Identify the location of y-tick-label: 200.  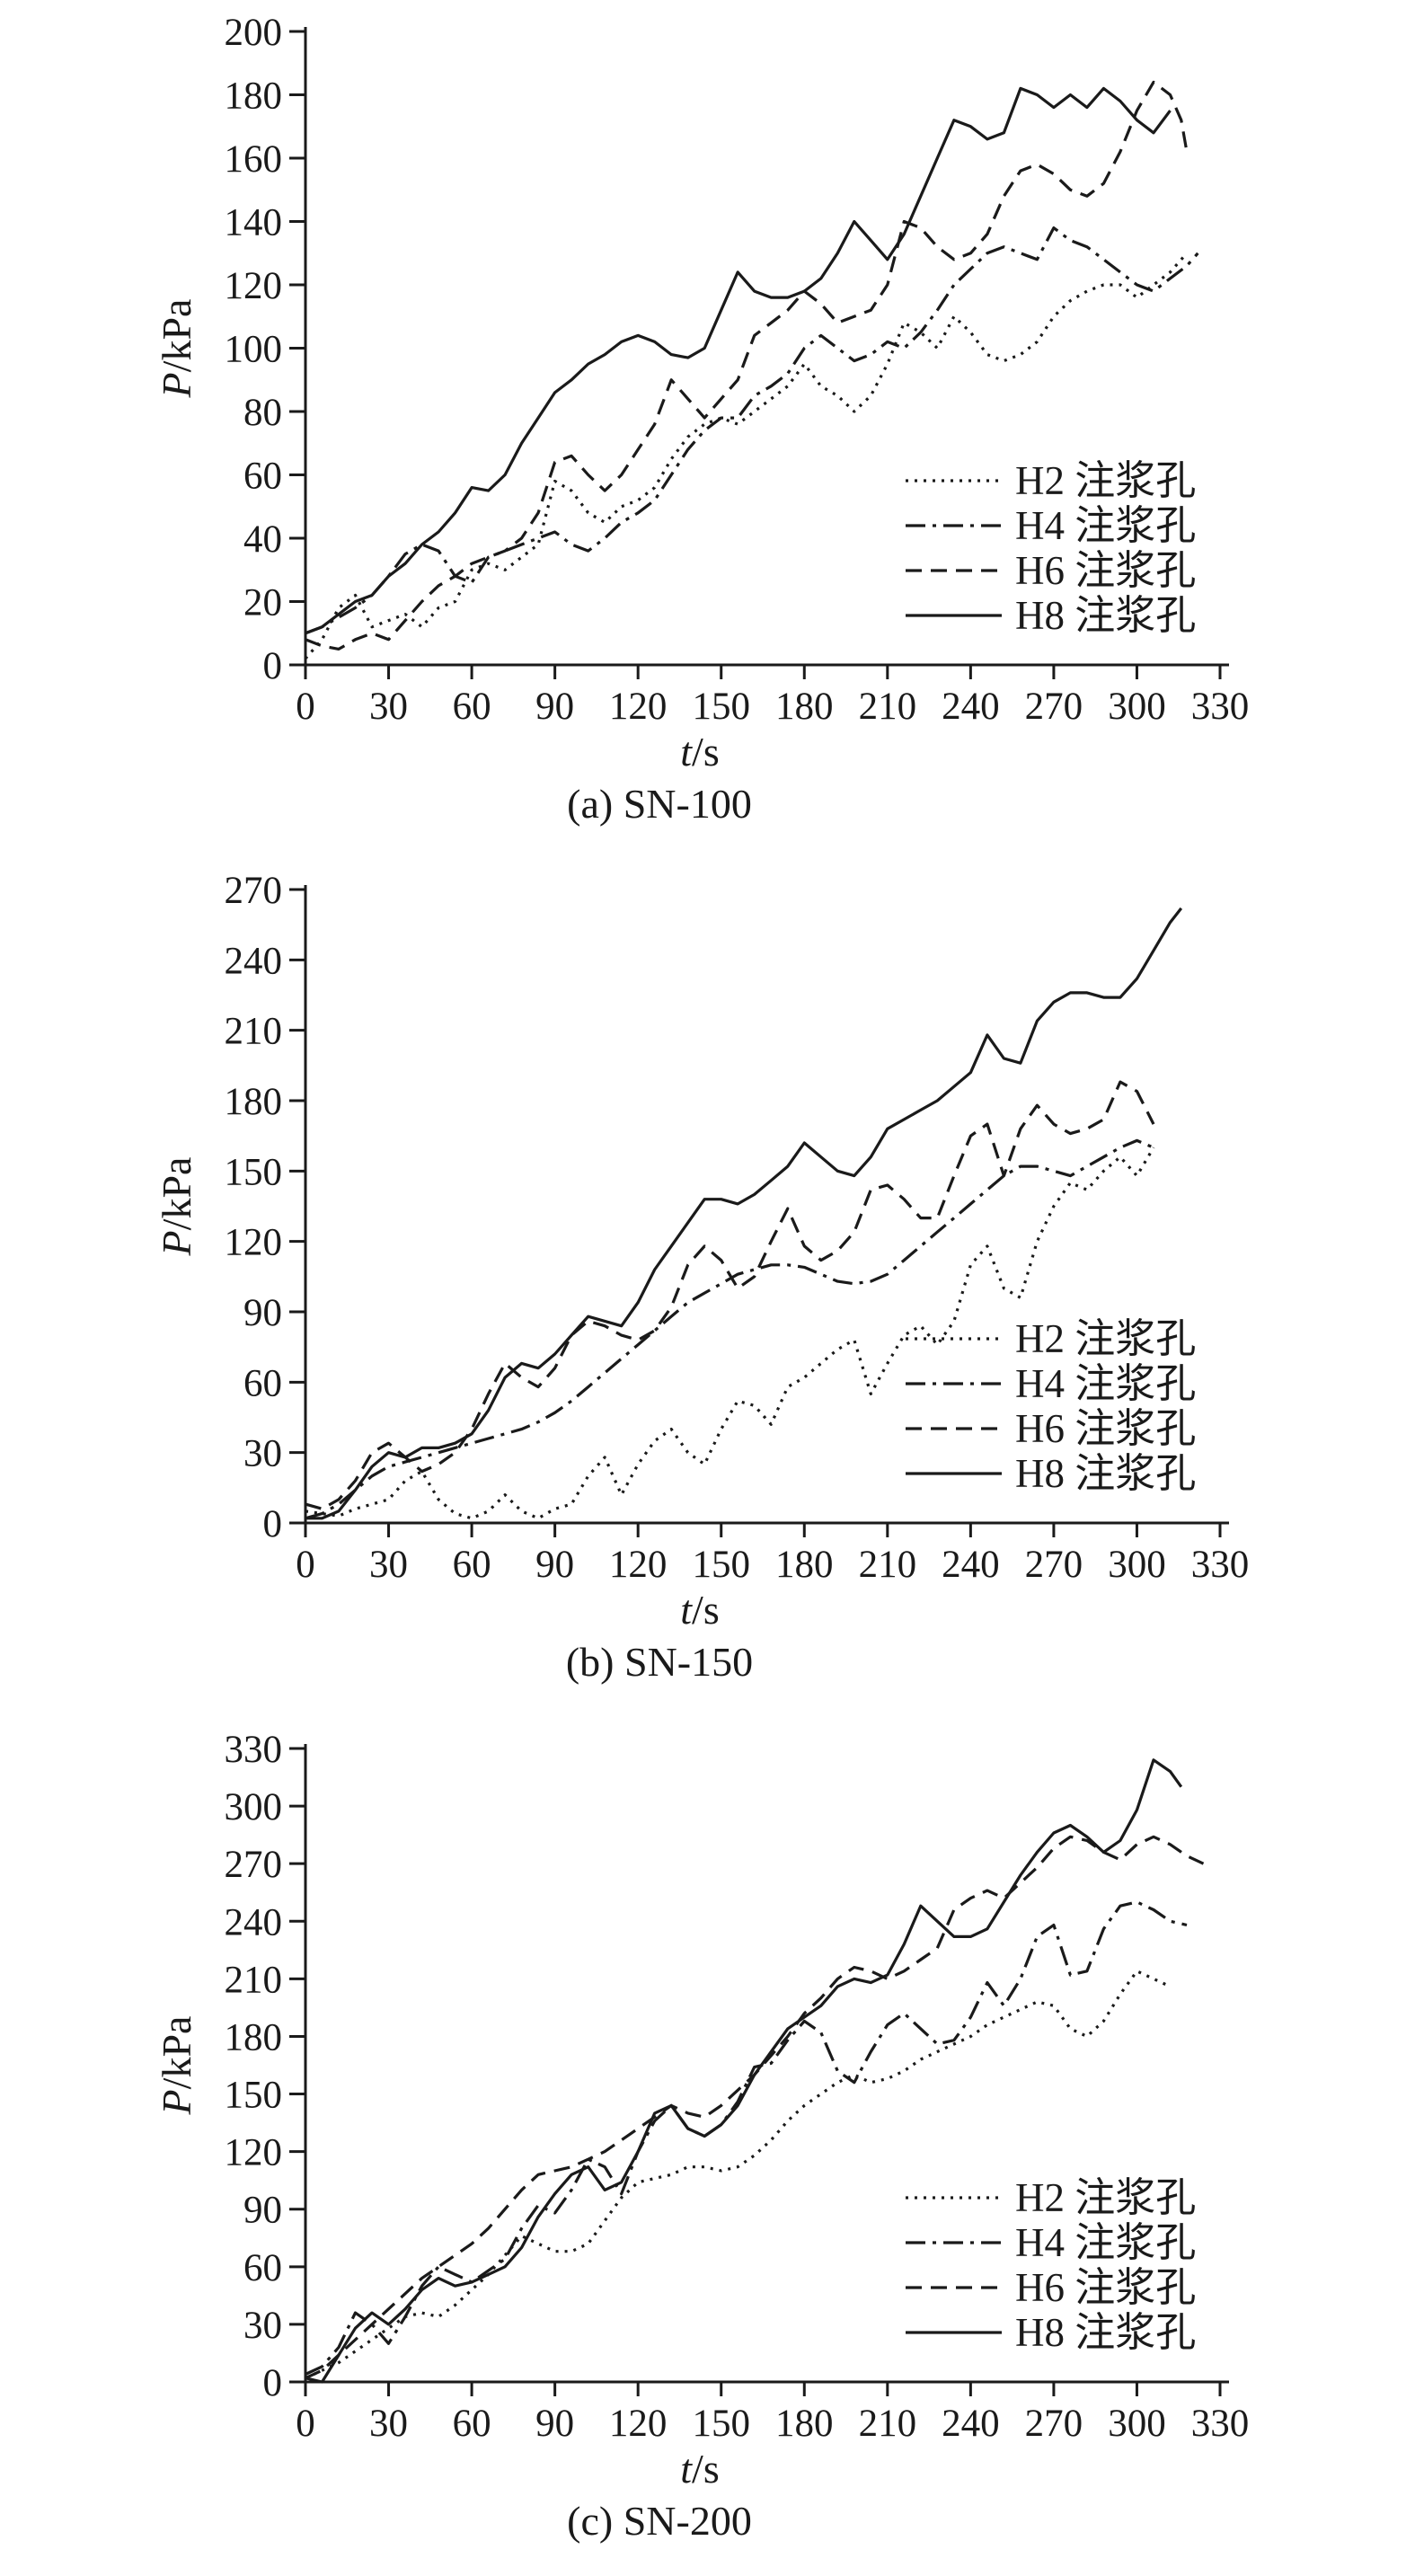
(254, 33).